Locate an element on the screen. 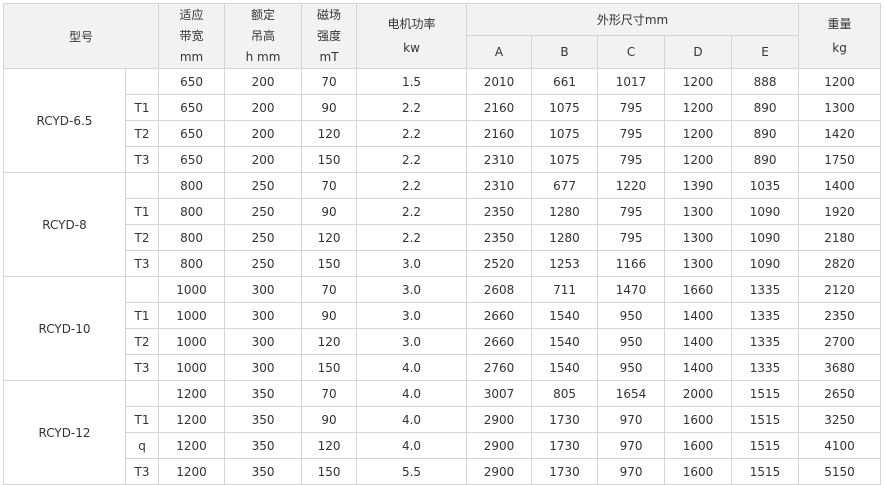  value-cell: 4100 is located at coordinates (840, 445).